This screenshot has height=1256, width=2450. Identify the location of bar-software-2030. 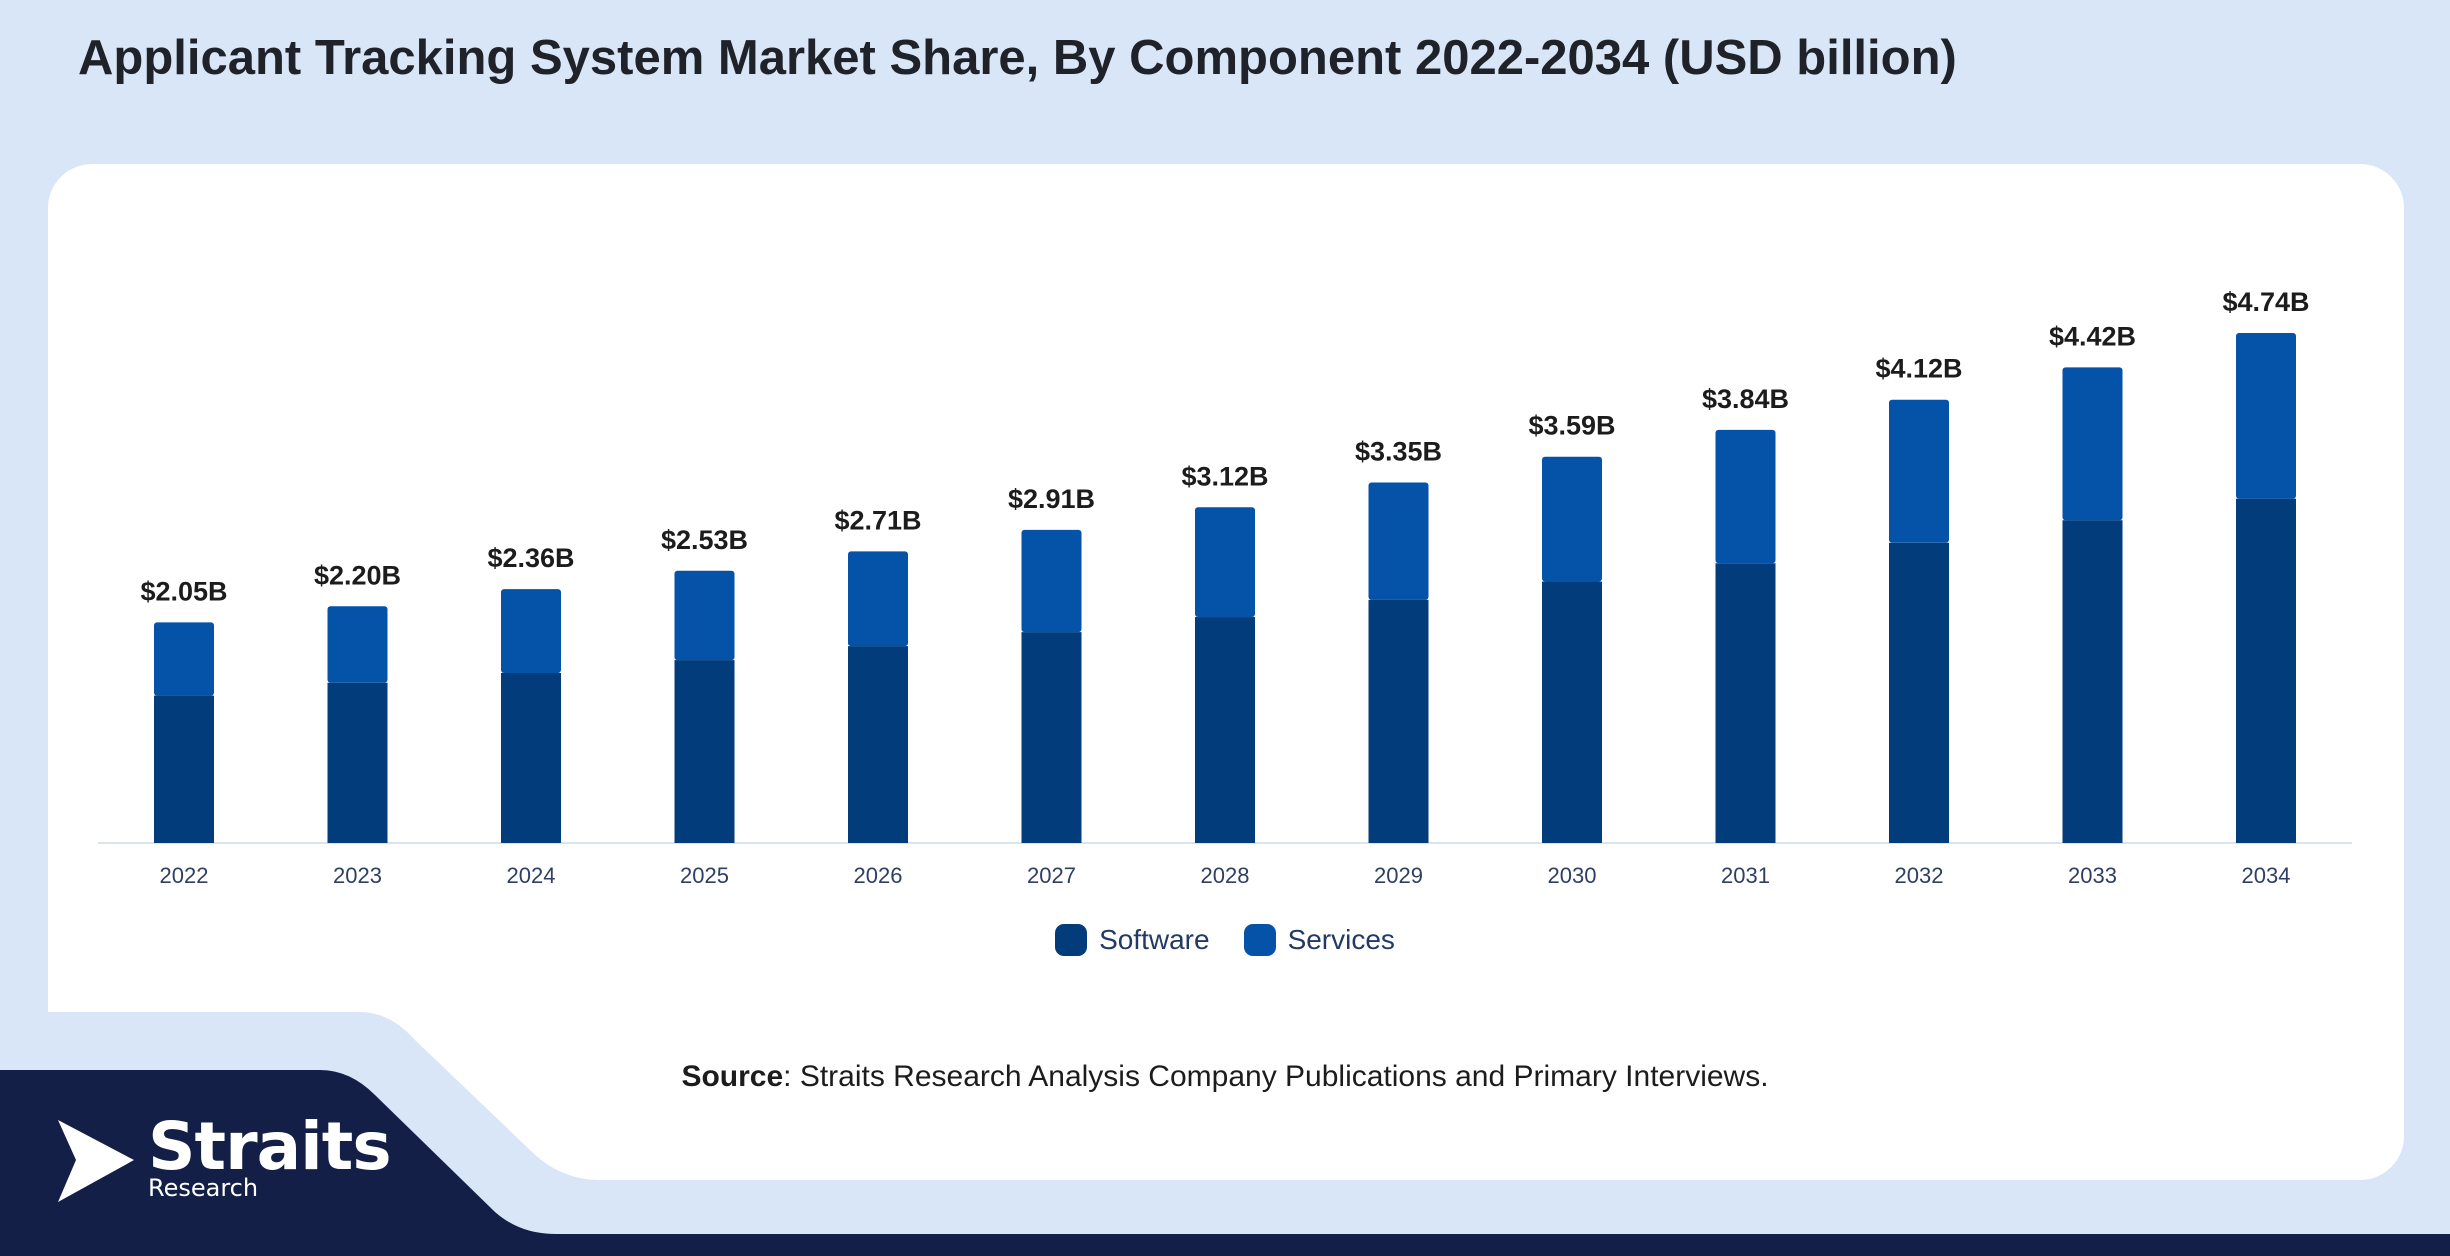
(1572, 712).